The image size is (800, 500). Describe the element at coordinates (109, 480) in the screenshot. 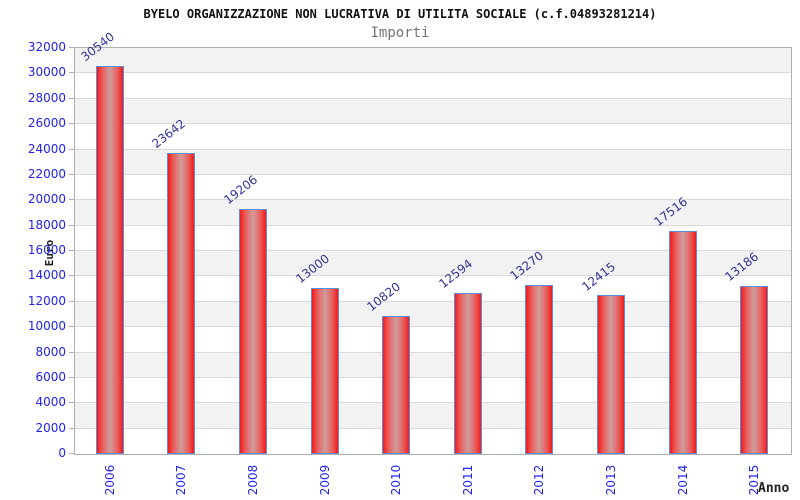

I see `x-axis-label-2006: 2006` at that location.